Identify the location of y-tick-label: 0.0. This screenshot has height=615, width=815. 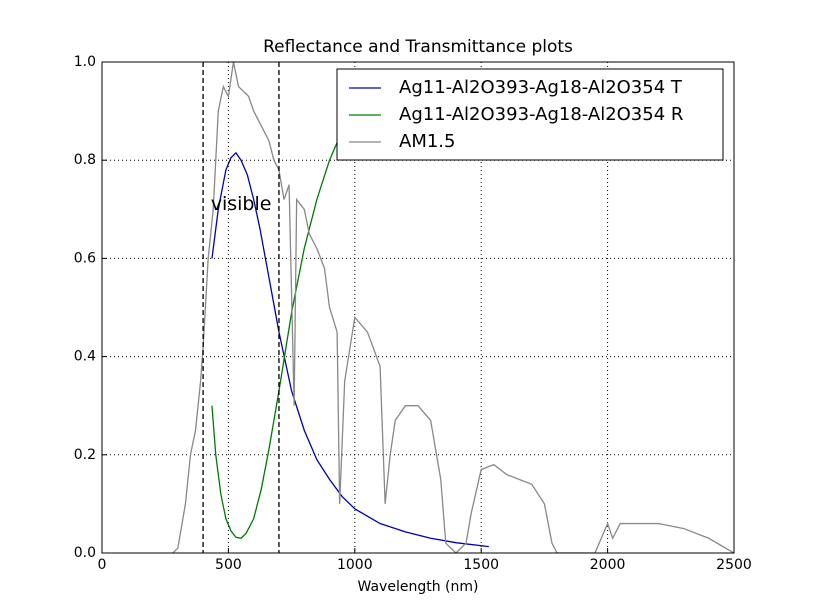
(85, 553).